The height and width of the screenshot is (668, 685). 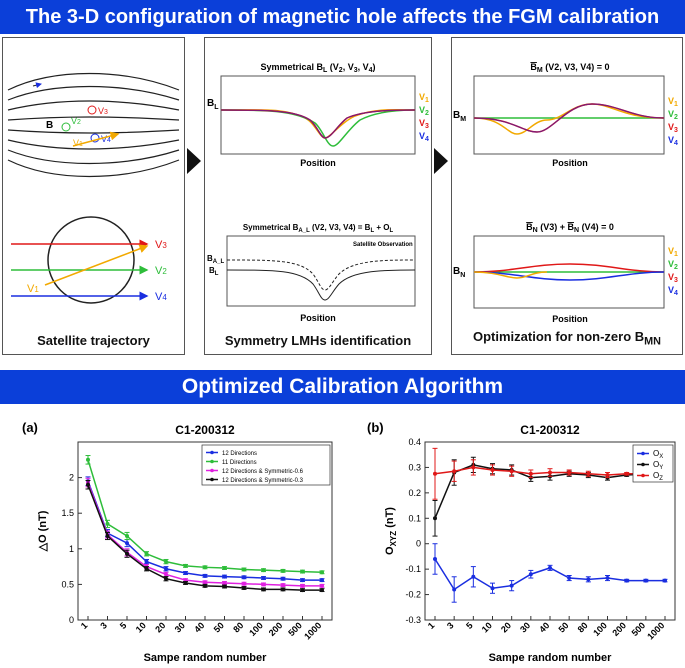 What do you see at coordinates (658, 454) in the screenshot?
I see `legend-label: OX` at bounding box center [658, 454].